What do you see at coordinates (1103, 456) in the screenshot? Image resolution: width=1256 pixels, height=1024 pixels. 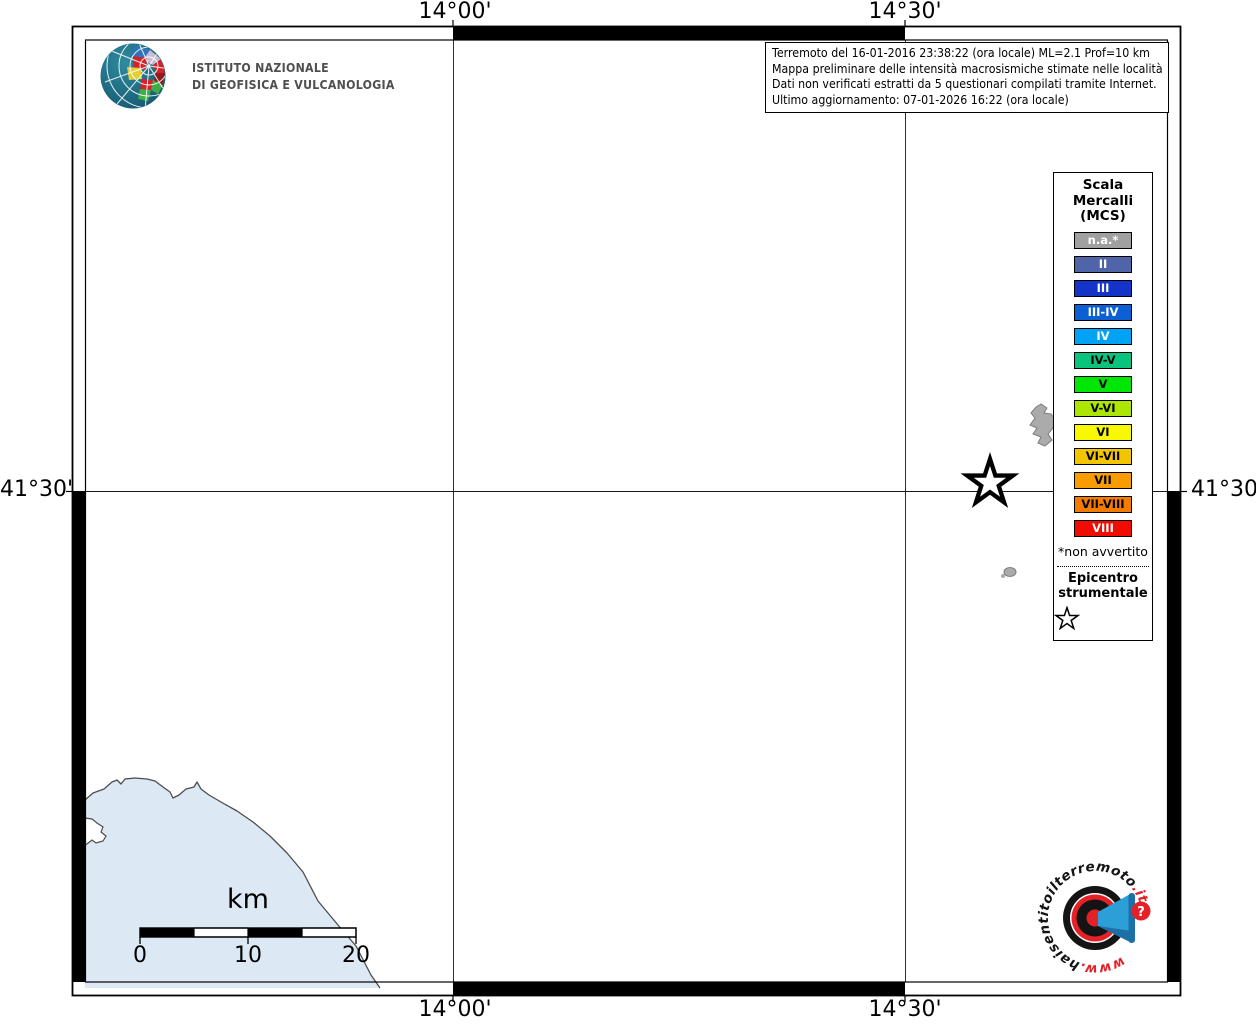 I see `legend-item-vi-vii: VI-VII` at bounding box center [1103, 456].